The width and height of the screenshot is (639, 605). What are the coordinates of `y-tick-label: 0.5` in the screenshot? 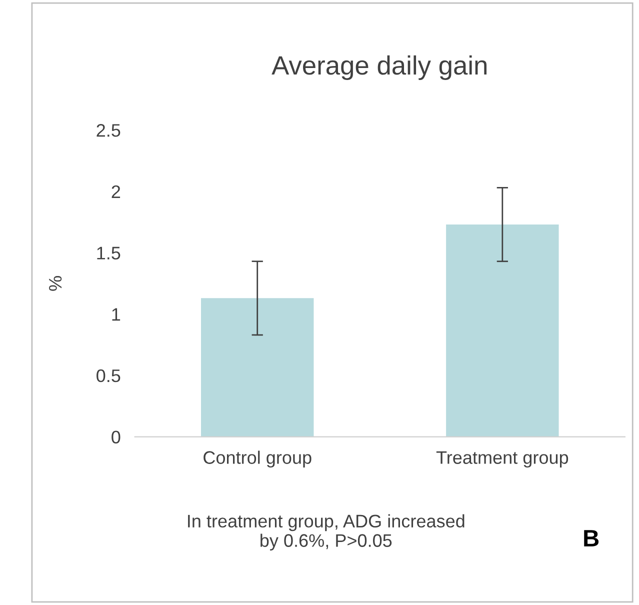 It's located at (108, 375).